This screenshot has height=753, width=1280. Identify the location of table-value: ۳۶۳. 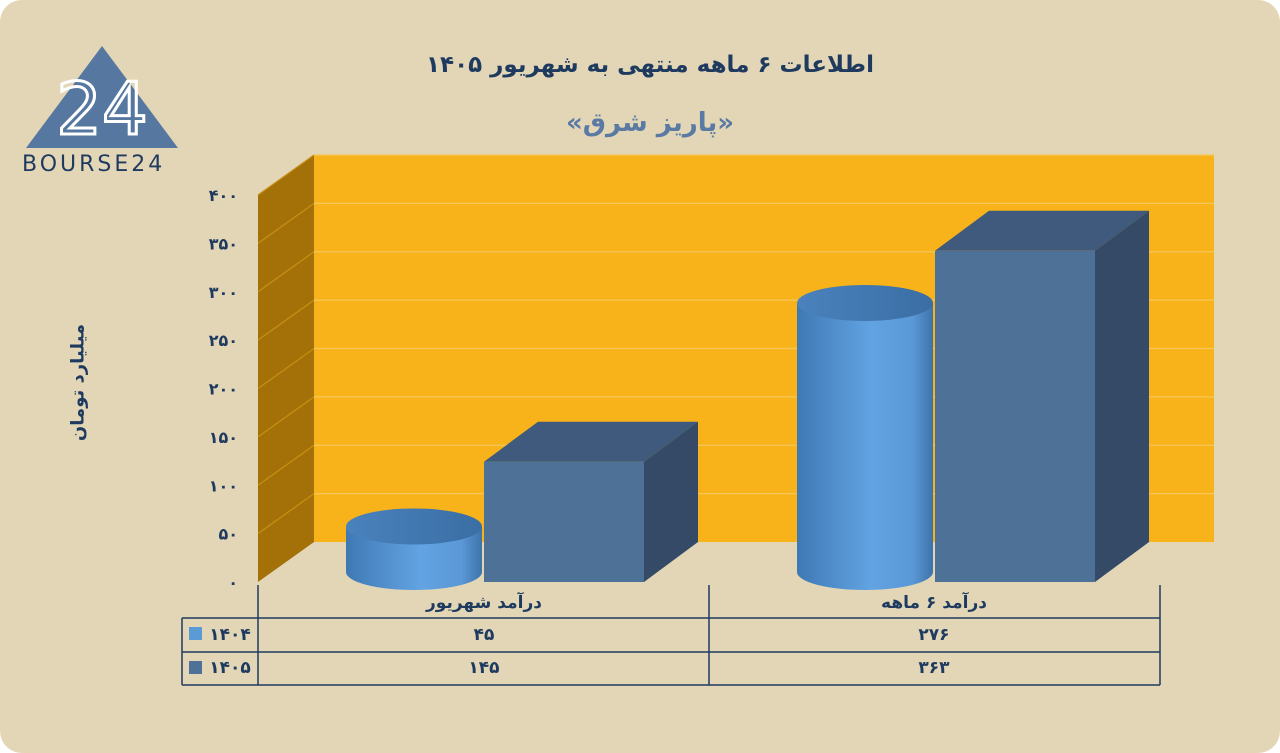
(934, 668).